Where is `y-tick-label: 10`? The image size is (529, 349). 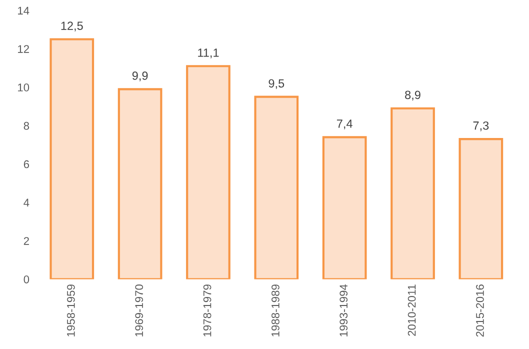 y-tick-label: 10 is located at coordinates (24, 88).